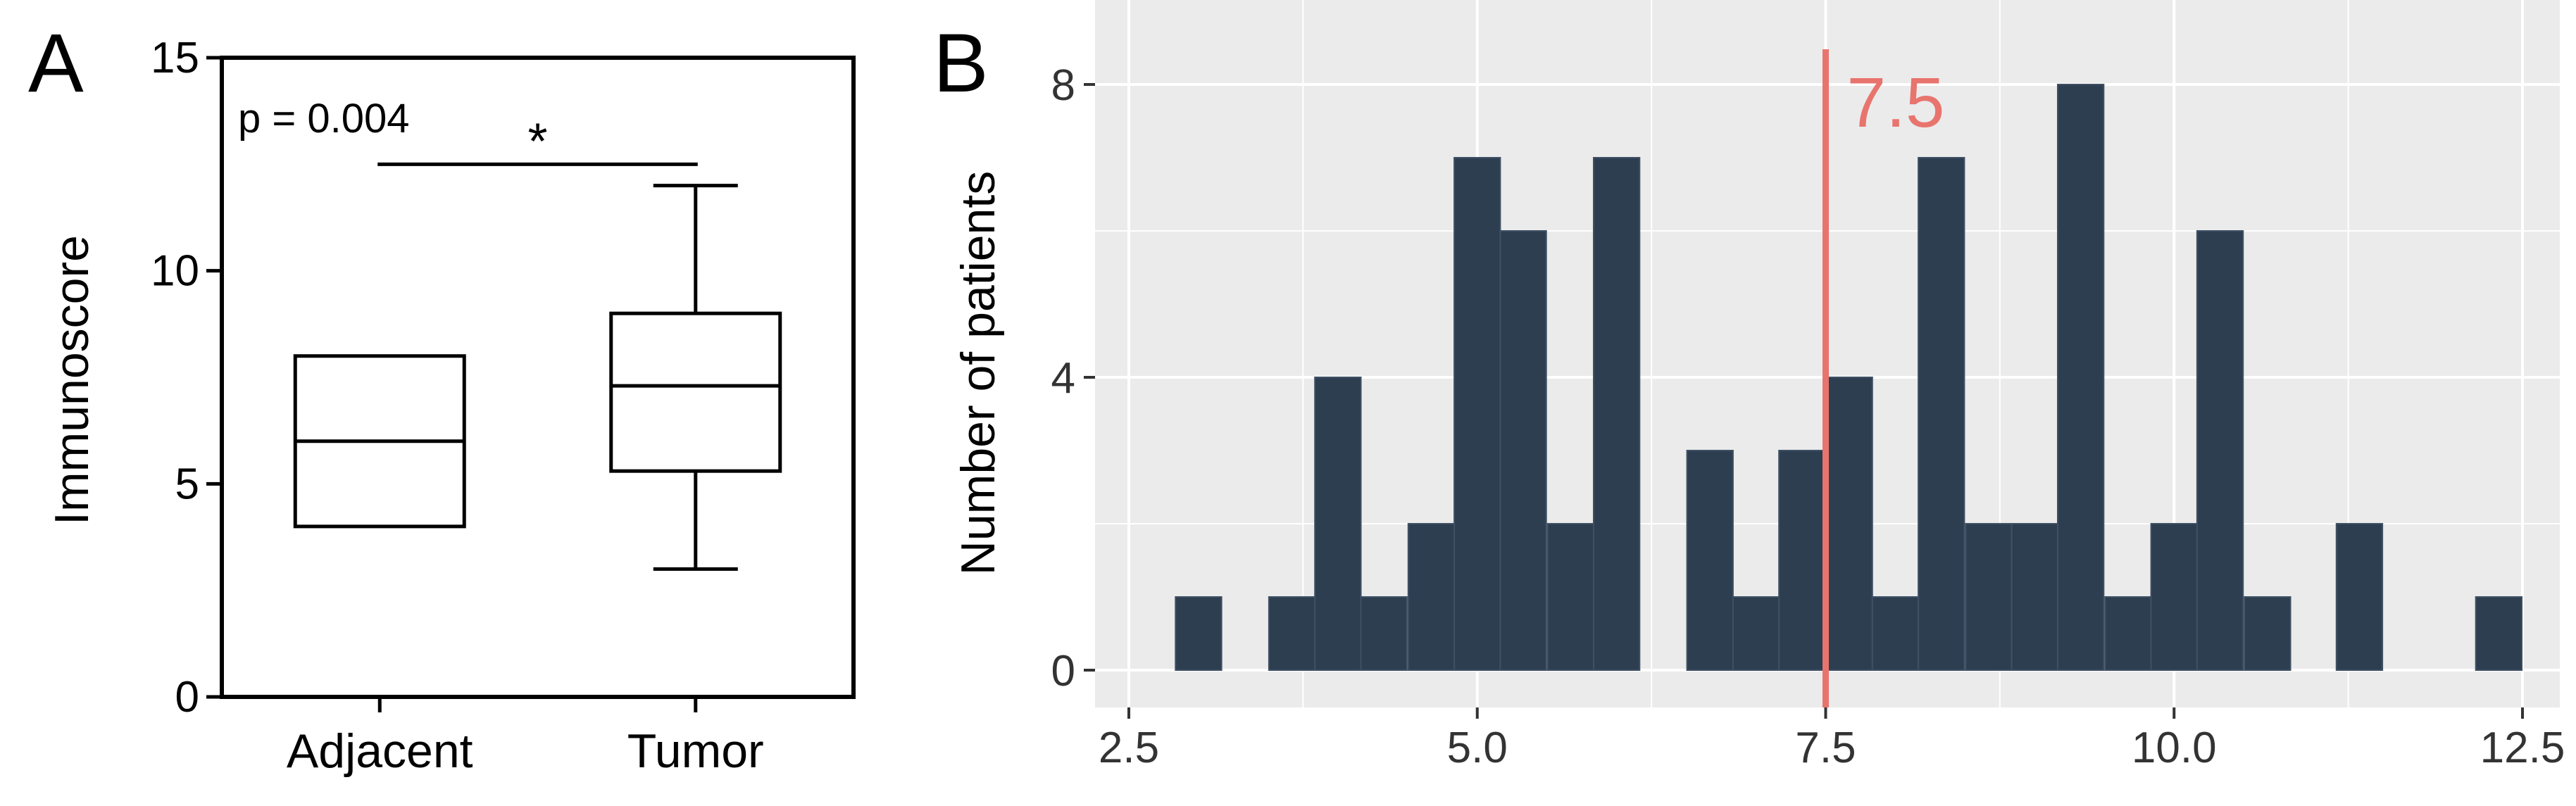  I want to click on panel-a-y-tick-label: 0, so click(187, 697).